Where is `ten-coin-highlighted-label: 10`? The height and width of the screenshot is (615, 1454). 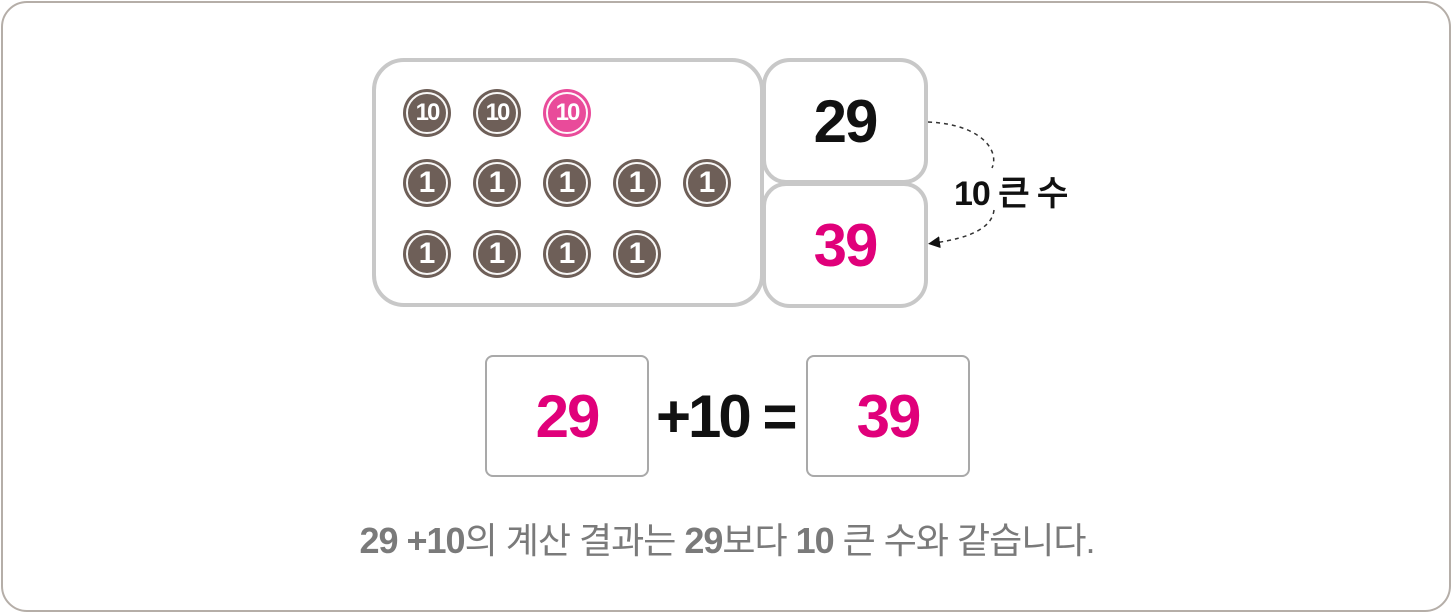
ten-coin-highlighted-label: 10 is located at coordinates (568, 112).